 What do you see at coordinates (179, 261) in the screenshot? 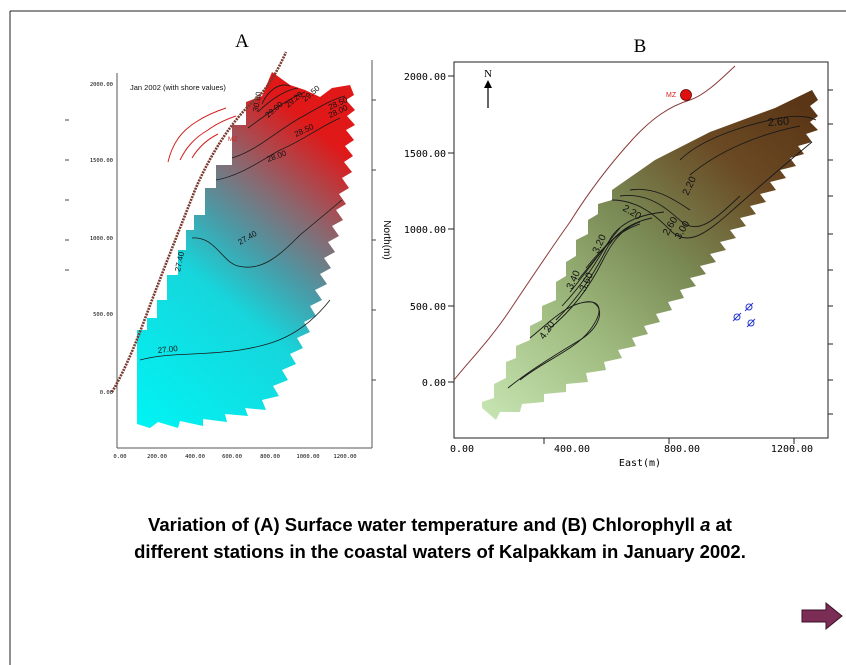
I see `panel-a-contour-label-1: 27.40` at bounding box center [179, 261].